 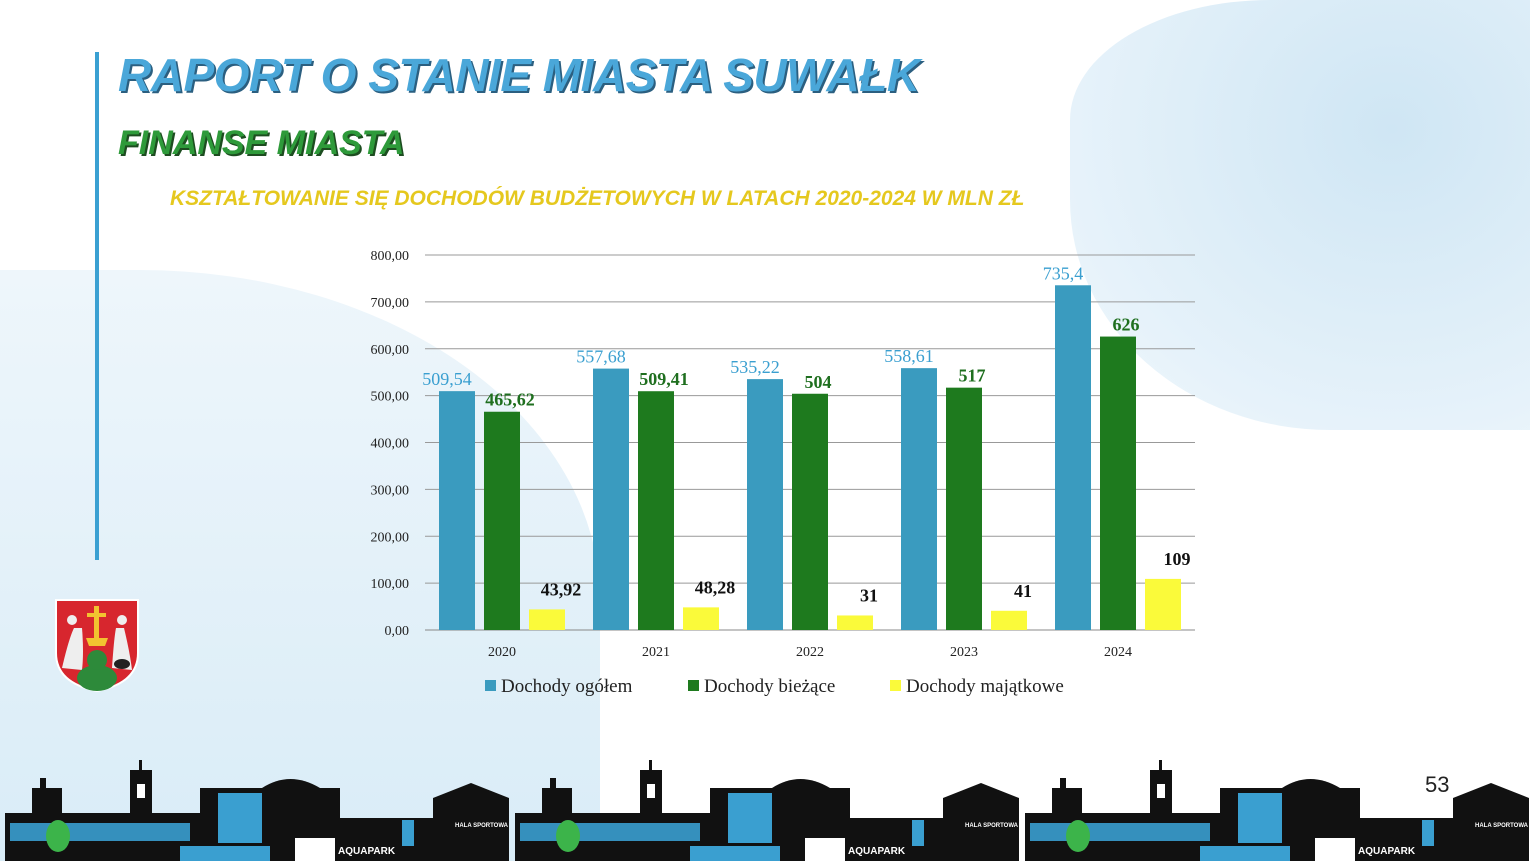 What do you see at coordinates (972, 376) in the screenshot?
I see `data-label: 517` at bounding box center [972, 376].